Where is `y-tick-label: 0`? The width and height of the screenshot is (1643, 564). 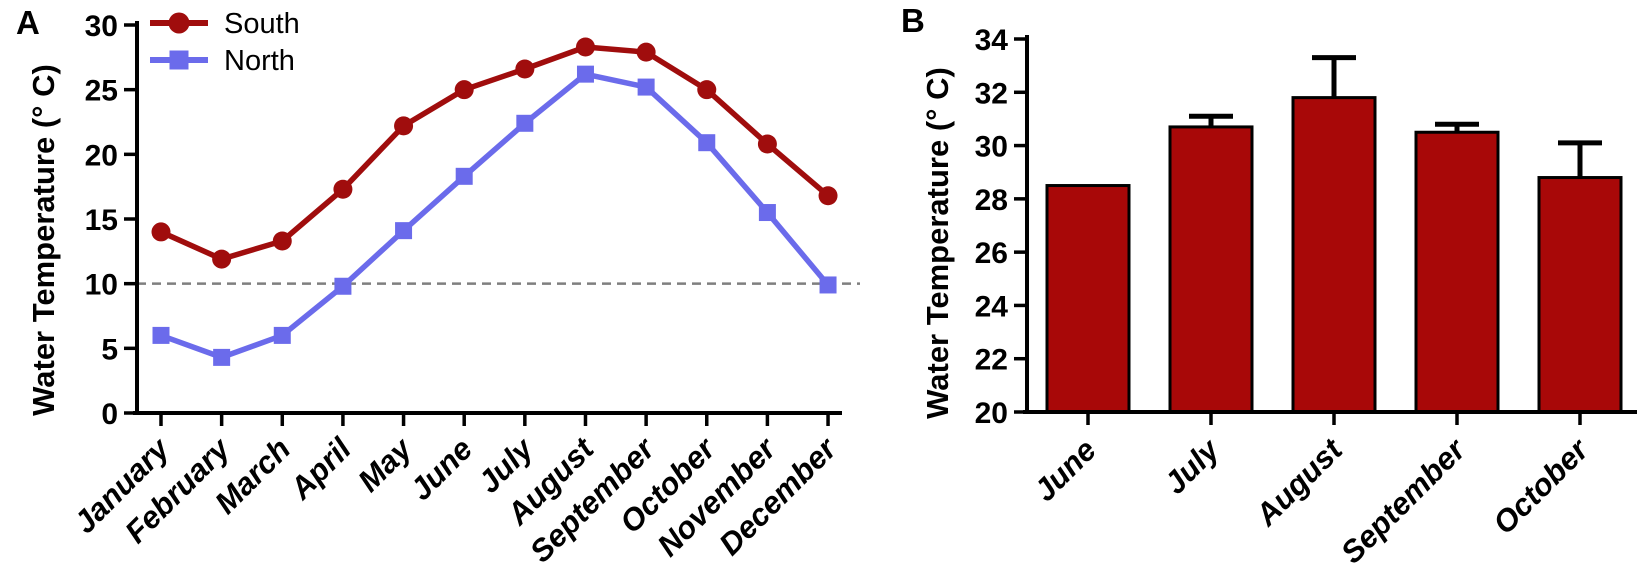 y-tick-label: 0 is located at coordinates (109, 414).